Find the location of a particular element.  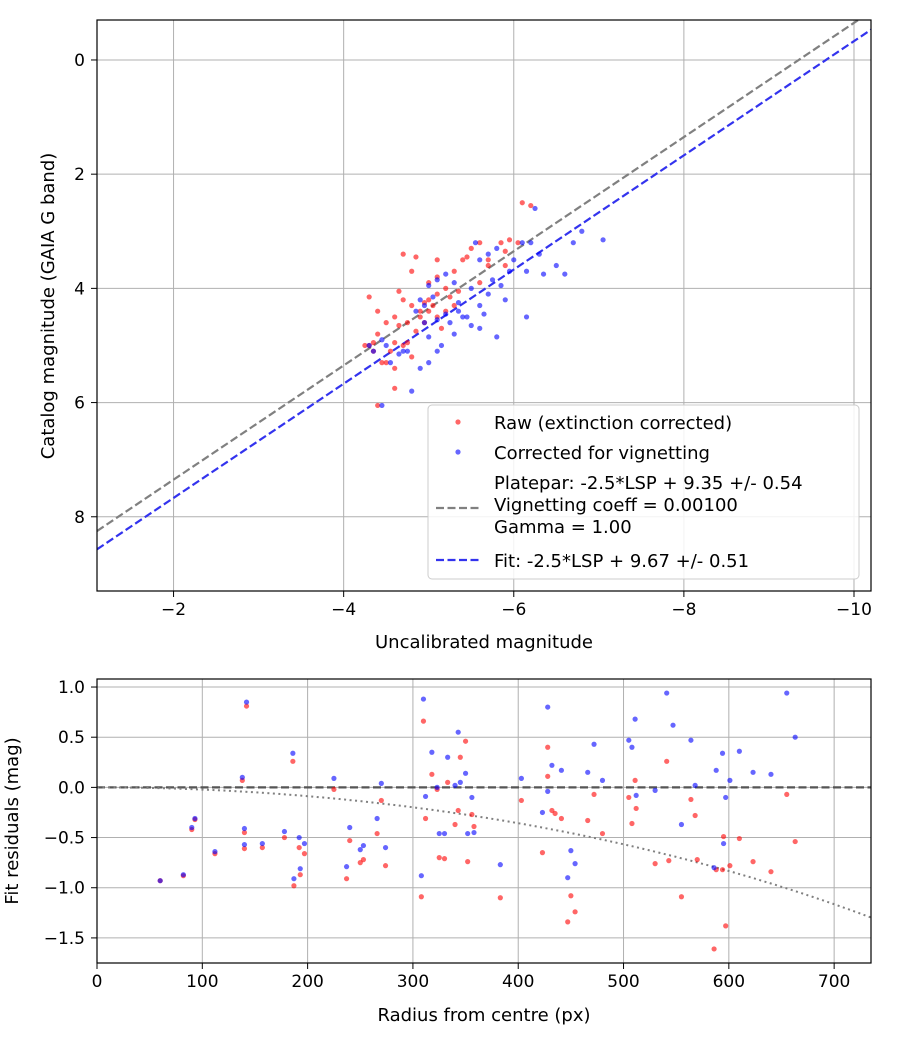

legend-label-platepar-line: Gamma = 1.00 is located at coordinates (563, 527).